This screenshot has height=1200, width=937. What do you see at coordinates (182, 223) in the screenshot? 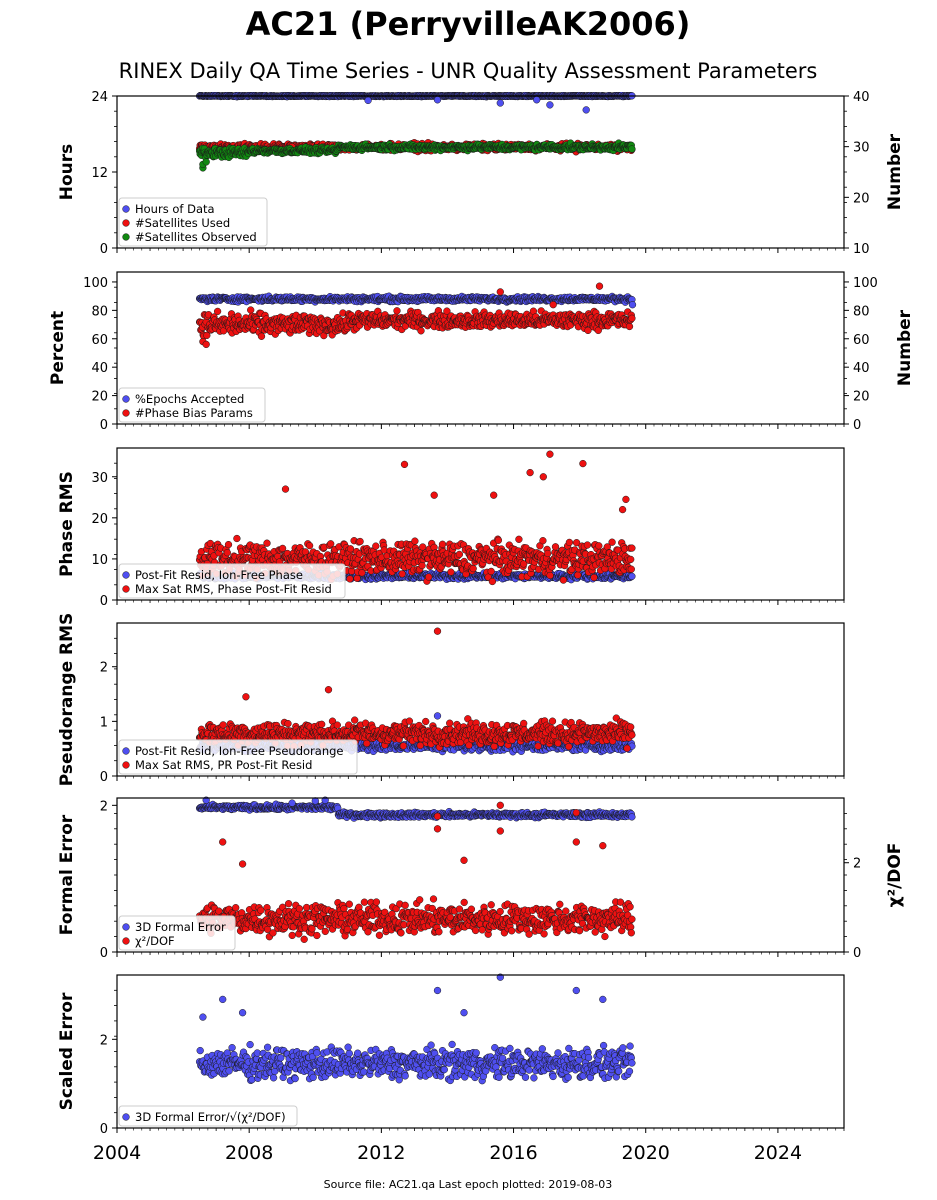
I see `legend-label: #Satellites Used` at bounding box center [182, 223].